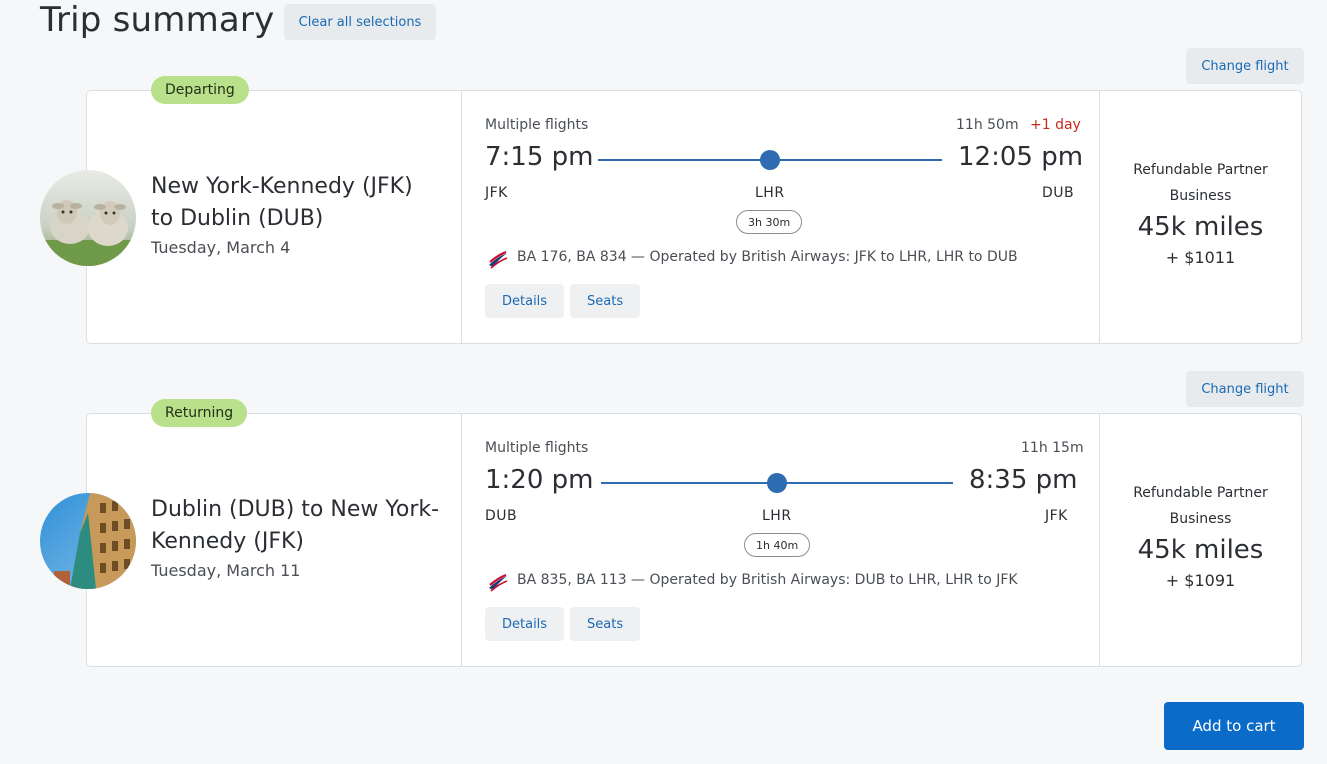  Describe the element at coordinates (770, 160) in the screenshot. I see `departing-stop-dot` at that location.